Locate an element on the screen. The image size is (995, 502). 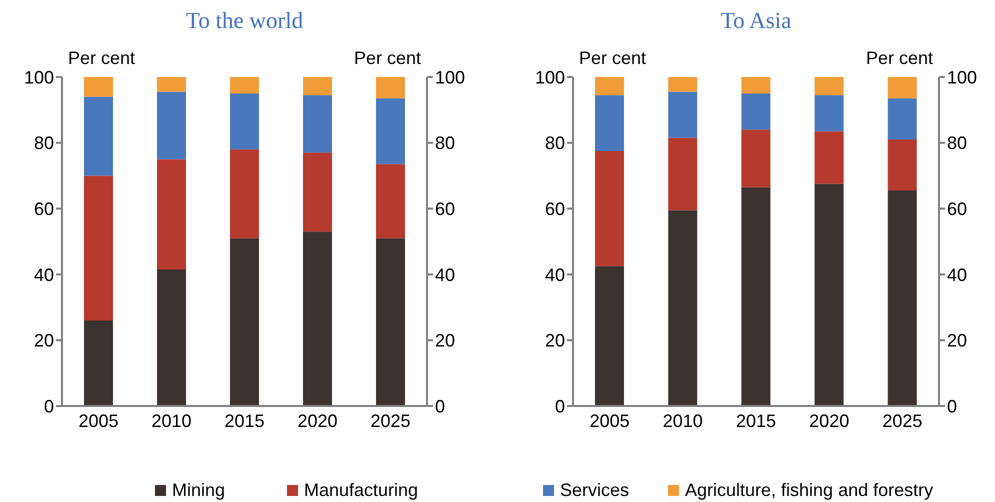
legend-label: Manufacturing is located at coordinates (361, 490).